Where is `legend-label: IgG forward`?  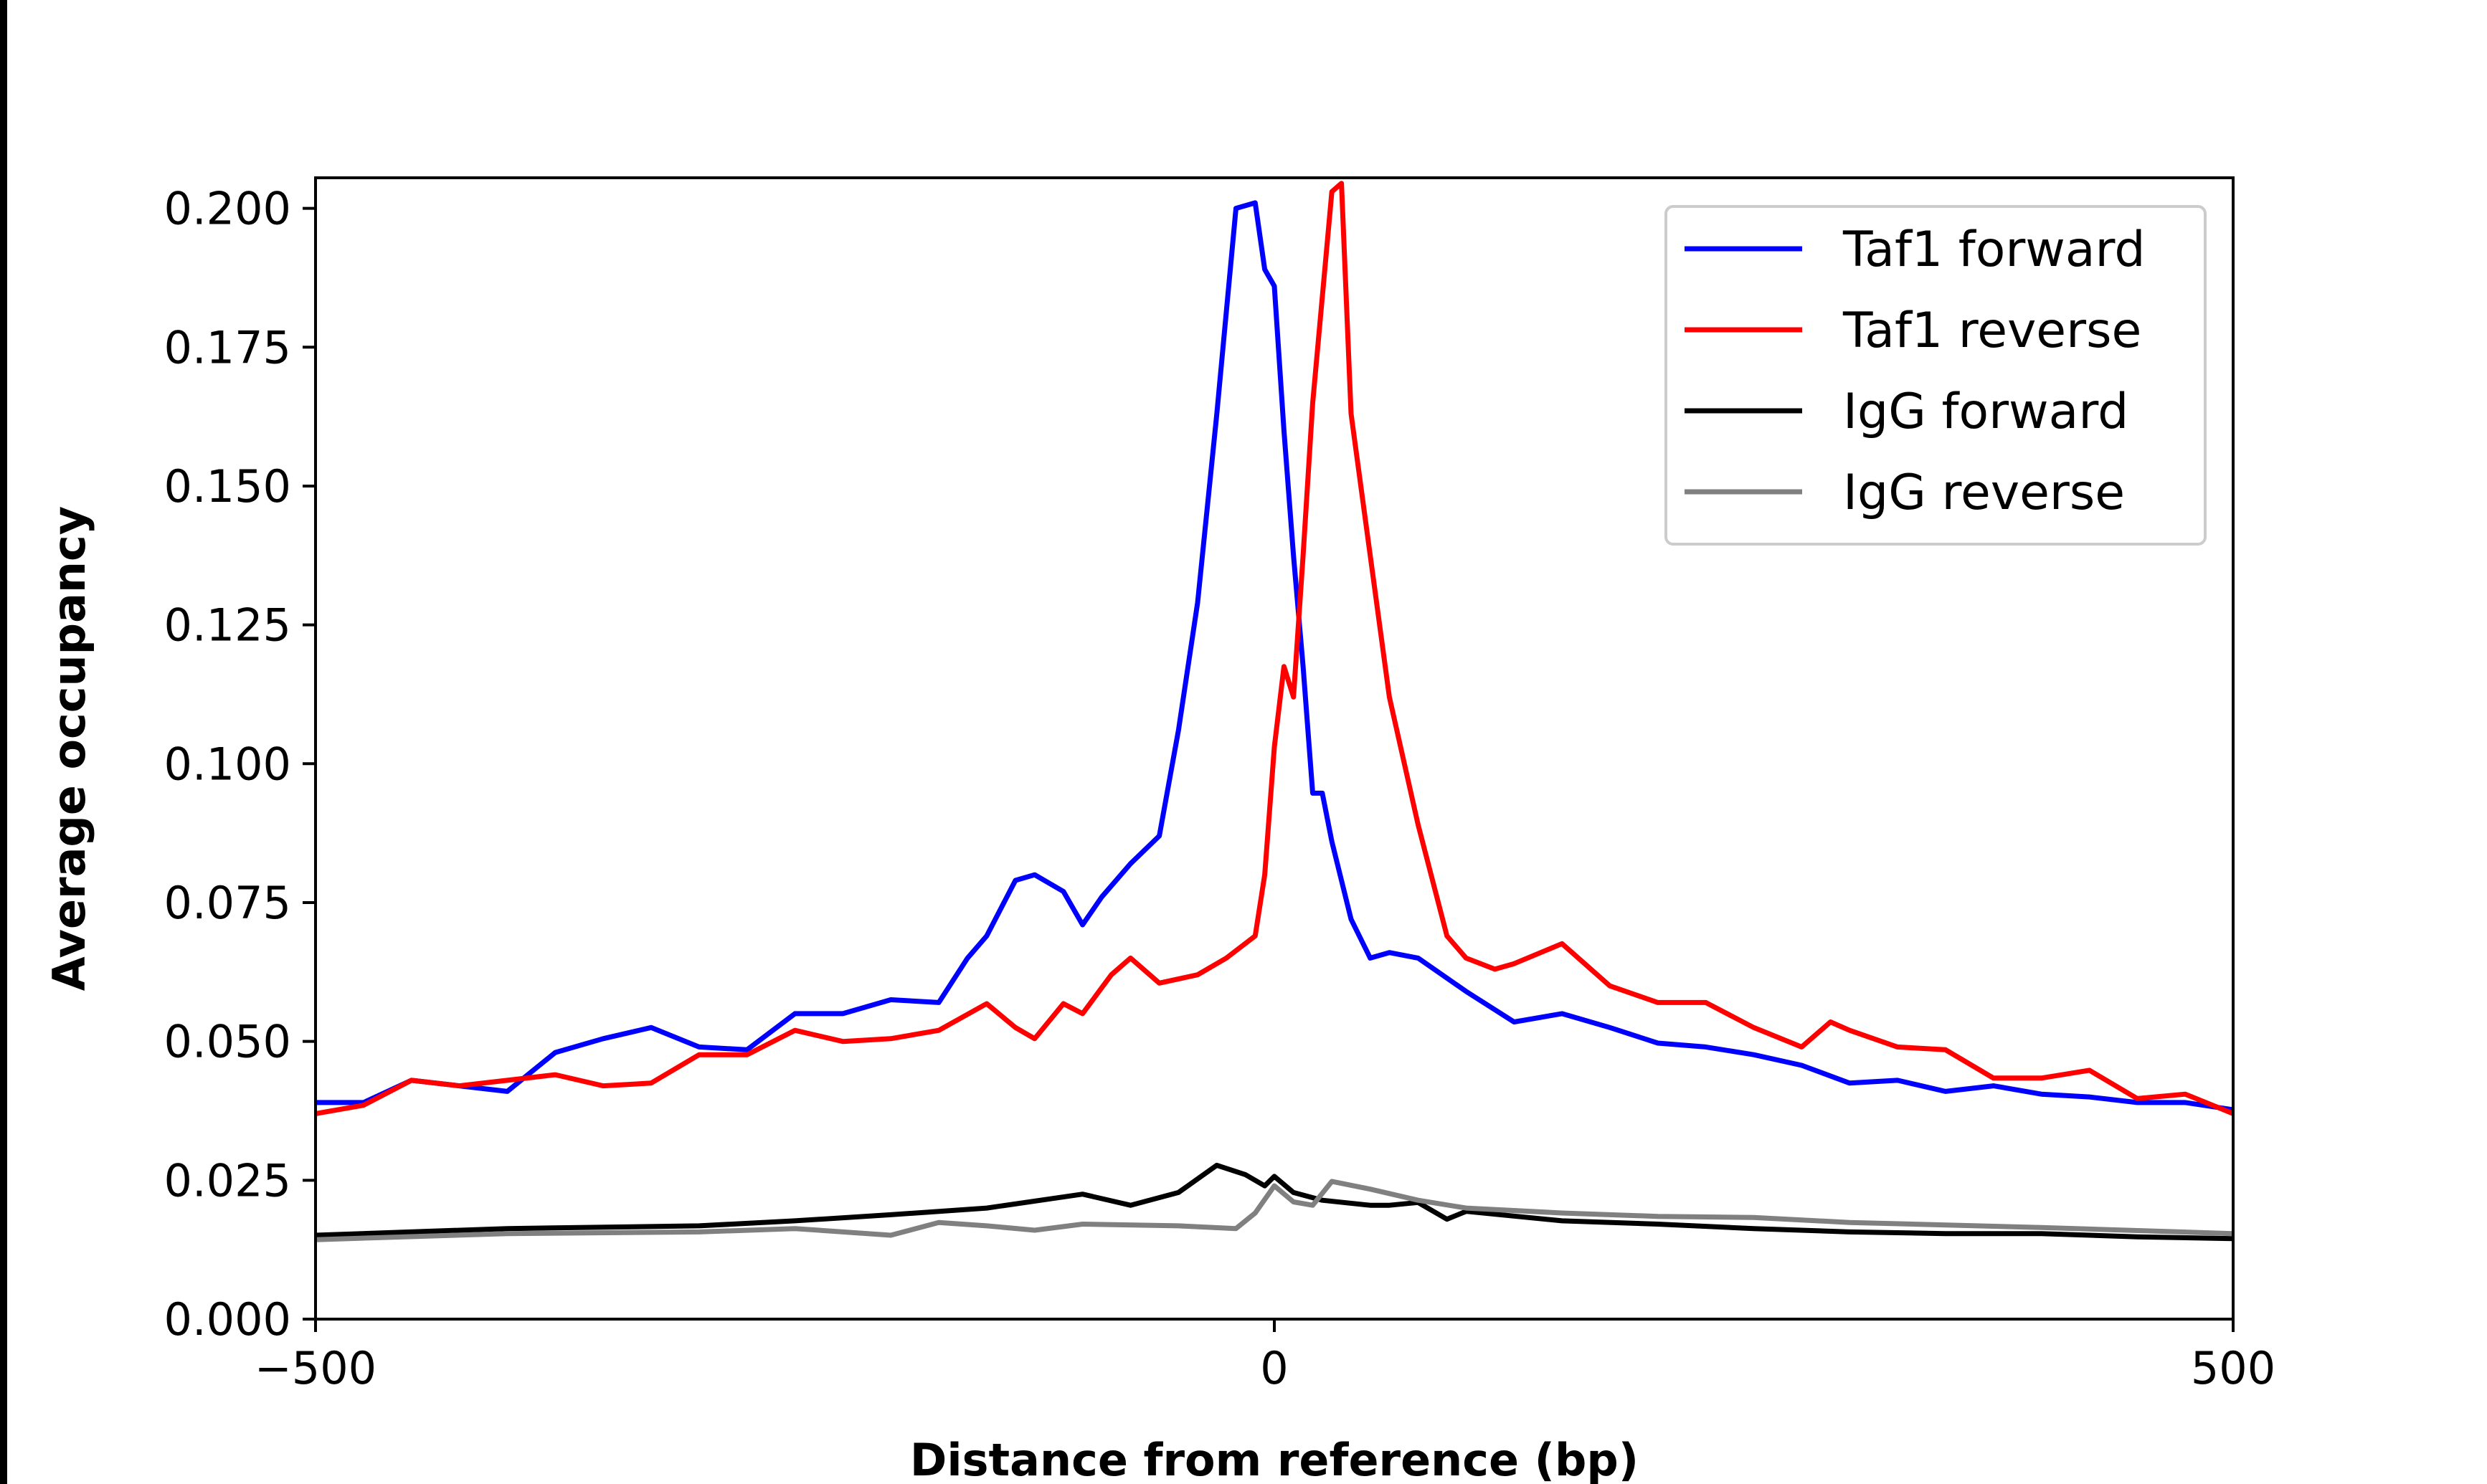
legend-label: IgG forward is located at coordinates (1986, 412).